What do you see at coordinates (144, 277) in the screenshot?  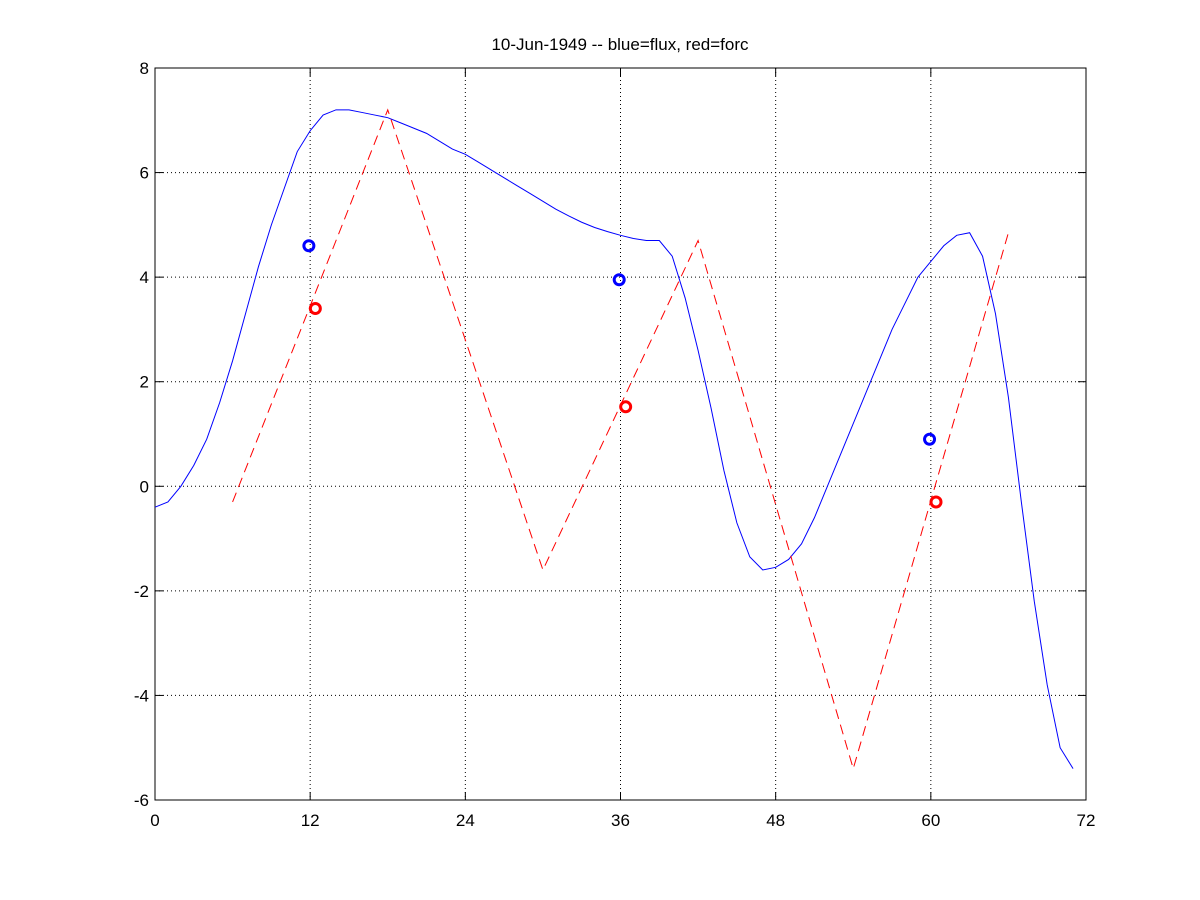 I see `y-tick-label: 4` at bounding box center [144, 277].